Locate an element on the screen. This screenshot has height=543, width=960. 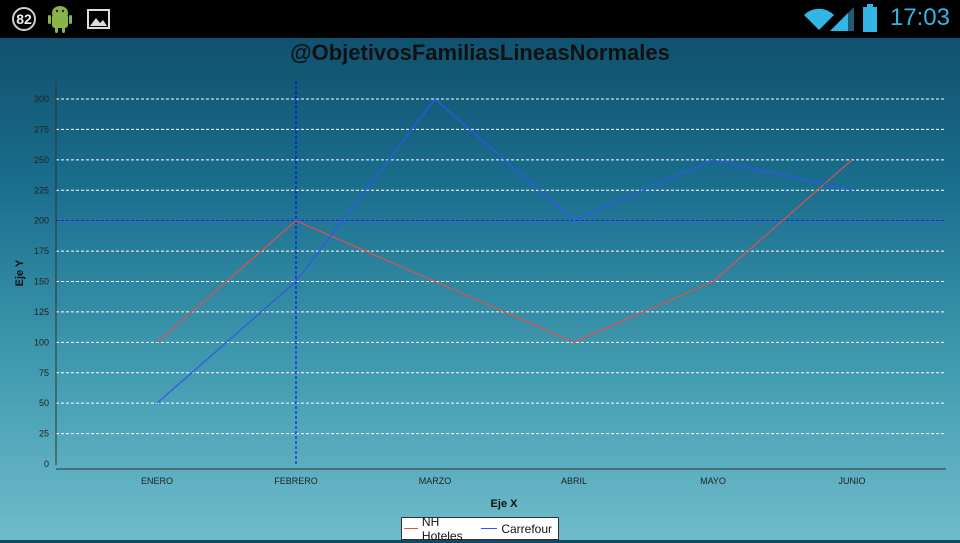
legend-item: NH Hoteles is located at coordinates (439, 529).